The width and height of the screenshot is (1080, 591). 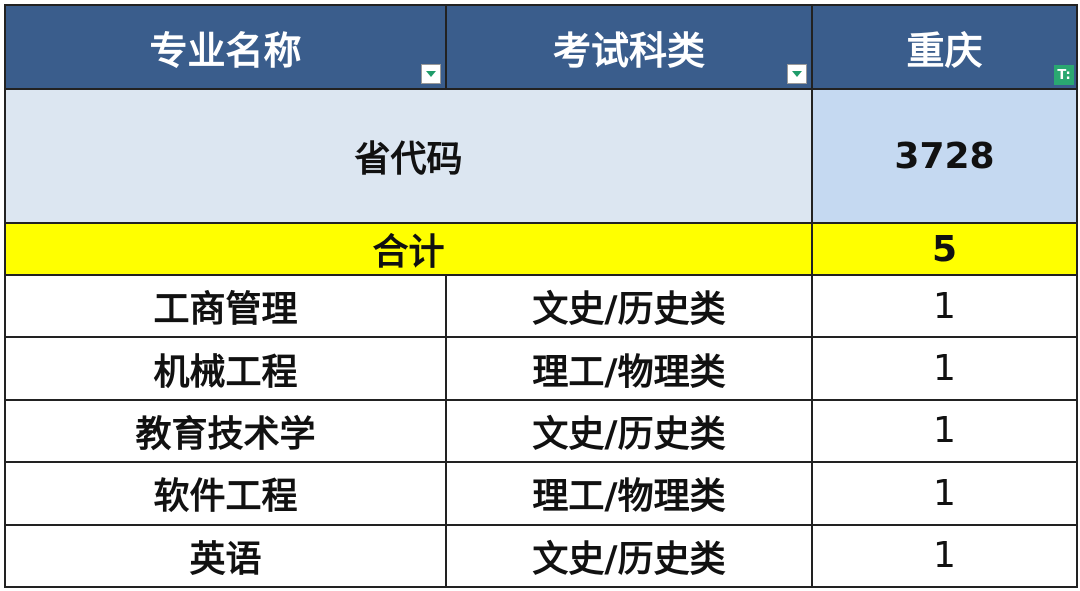 I want to click on header-category-label: 考试科类, so click(x=628, y=50).